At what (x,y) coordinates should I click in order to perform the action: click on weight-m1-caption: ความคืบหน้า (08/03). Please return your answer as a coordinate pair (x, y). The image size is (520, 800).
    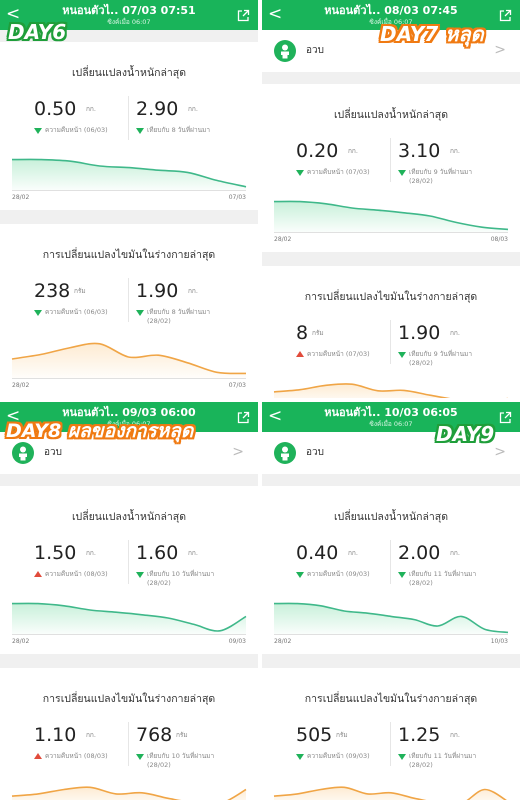
    Looking at the image, I should click on (76, 574).